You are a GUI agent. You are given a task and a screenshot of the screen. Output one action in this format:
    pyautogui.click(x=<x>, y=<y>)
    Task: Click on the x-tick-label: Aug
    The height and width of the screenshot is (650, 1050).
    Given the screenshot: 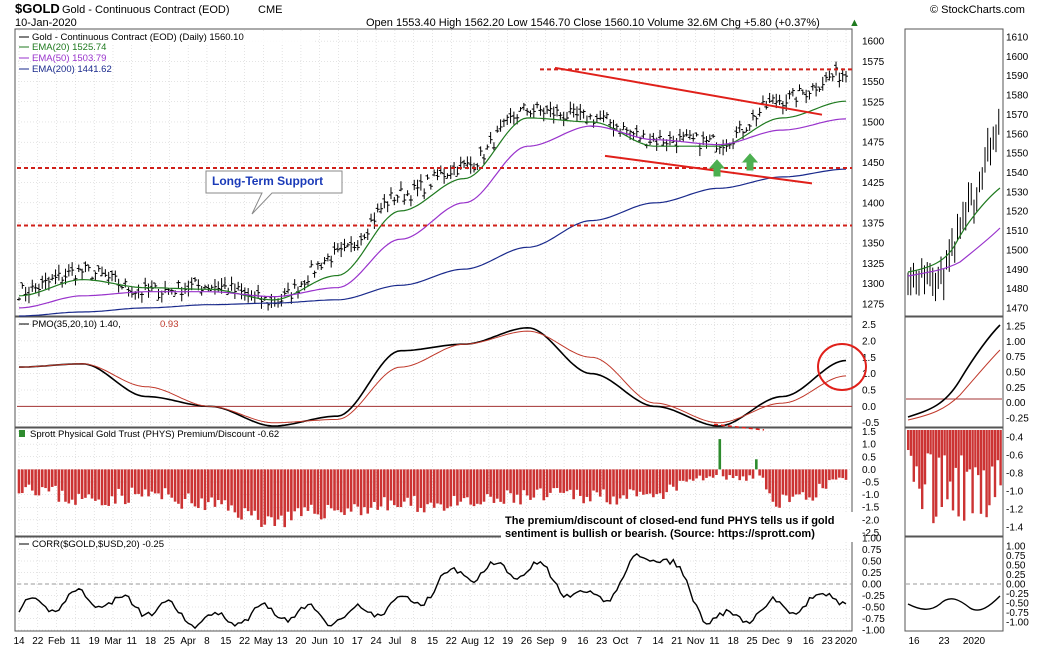 What is the action you would take?
    pyautogui.click(x=470, y=641)
    